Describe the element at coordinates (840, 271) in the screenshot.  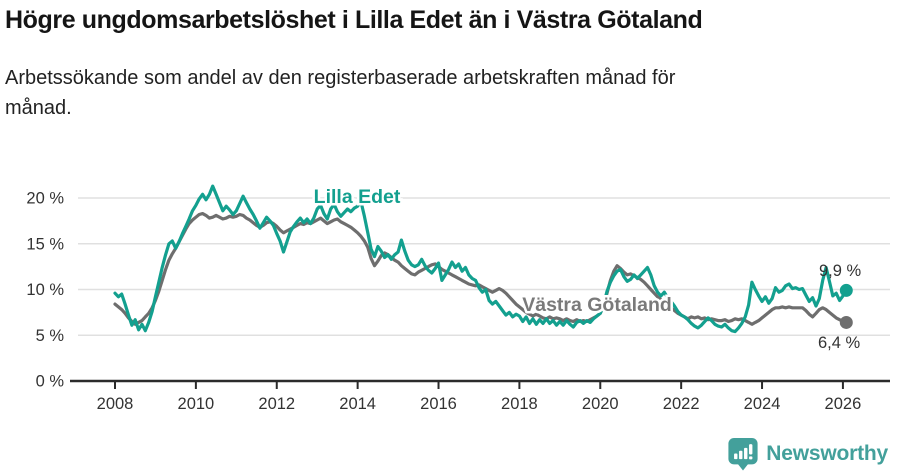
I see `end-label-lilla-edet: 9,9 %` at that location.